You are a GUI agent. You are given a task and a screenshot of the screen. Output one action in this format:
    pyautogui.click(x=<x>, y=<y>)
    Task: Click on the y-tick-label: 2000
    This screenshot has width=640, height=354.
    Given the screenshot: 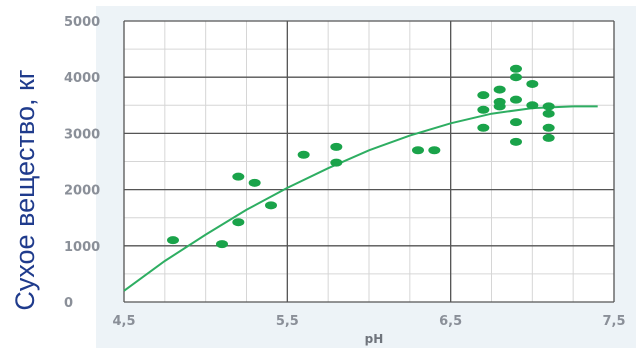 What is the action you would take?
    pyautogui.click(x=82, y=191)
    